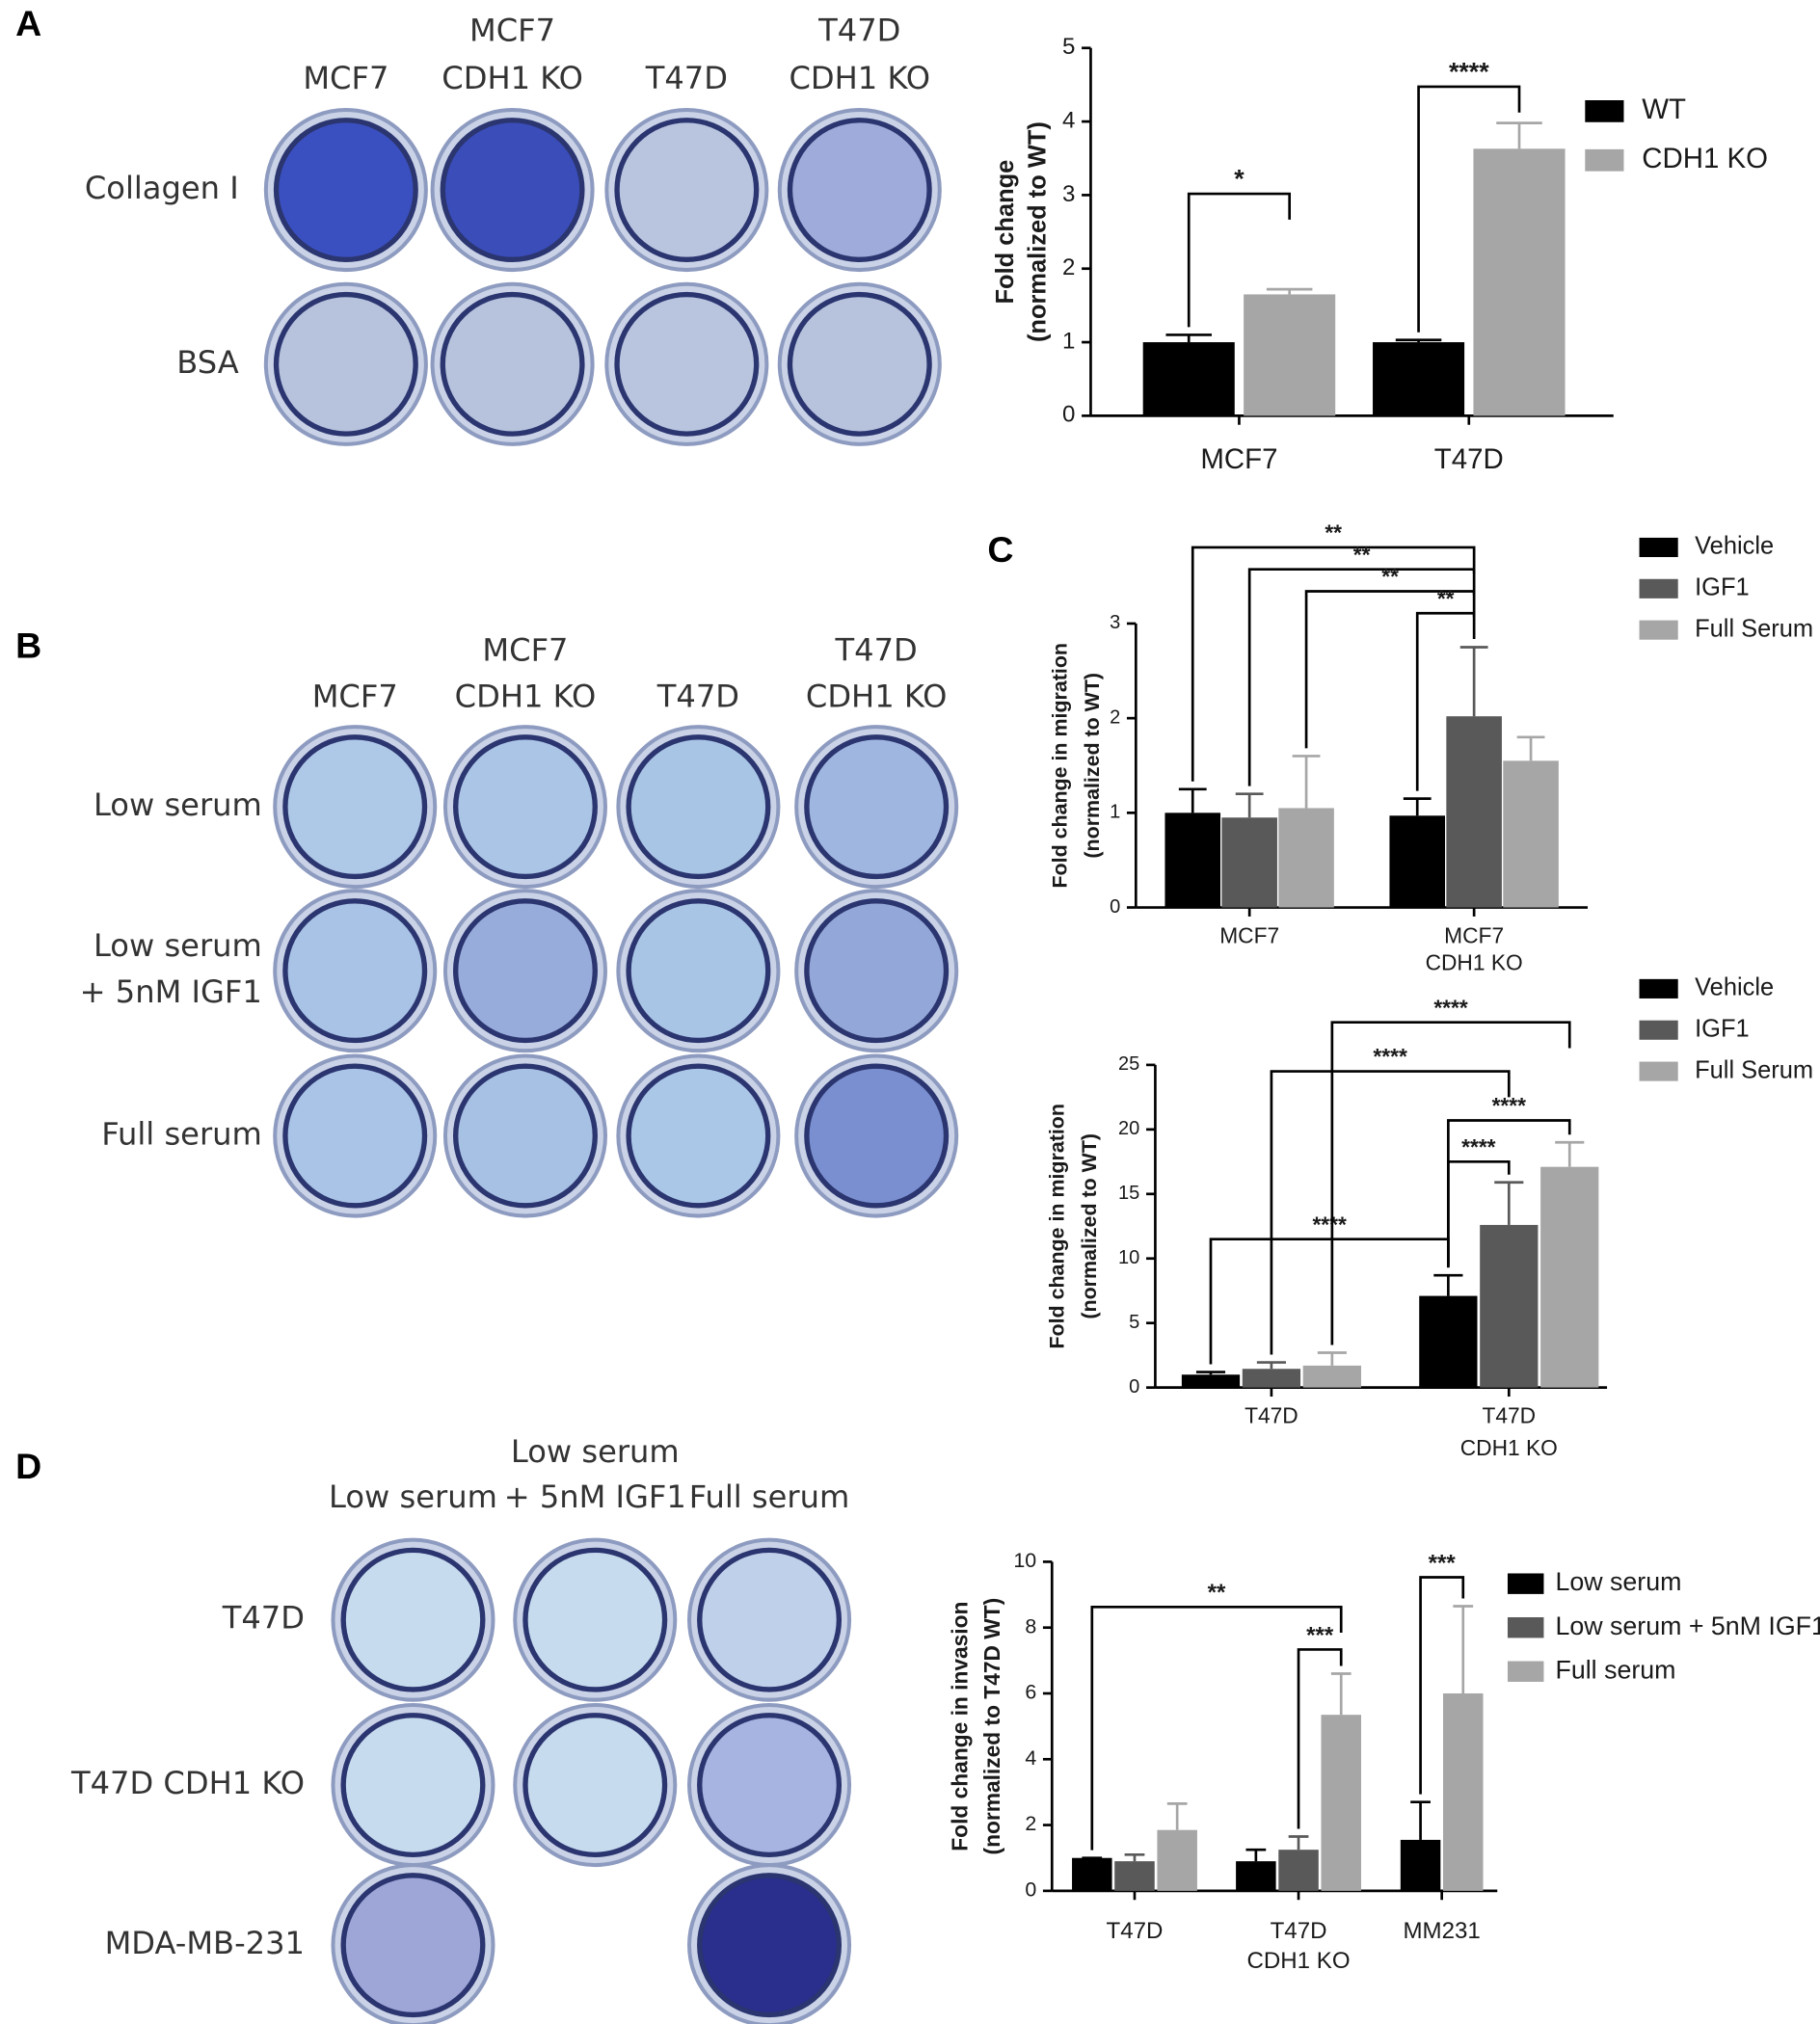 This screenshot has width=1820, height=2024. Describe the element at coordinates (1441, 1931) in the screenshot. I see `x-tick-label: MM231` at that location.